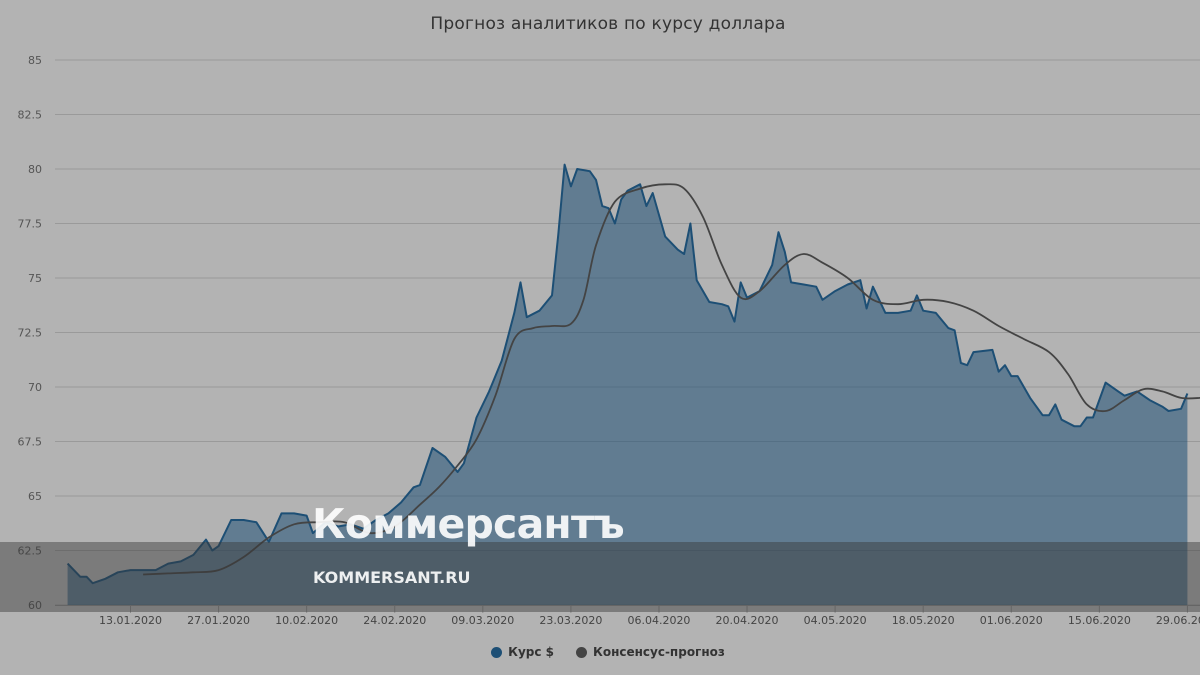 The height and width of the screenshot is (675, 1200). Describe the element at coordinates (394, 620) in the screenshot. I see `x-tick-label: 24.02.2020` at that location.